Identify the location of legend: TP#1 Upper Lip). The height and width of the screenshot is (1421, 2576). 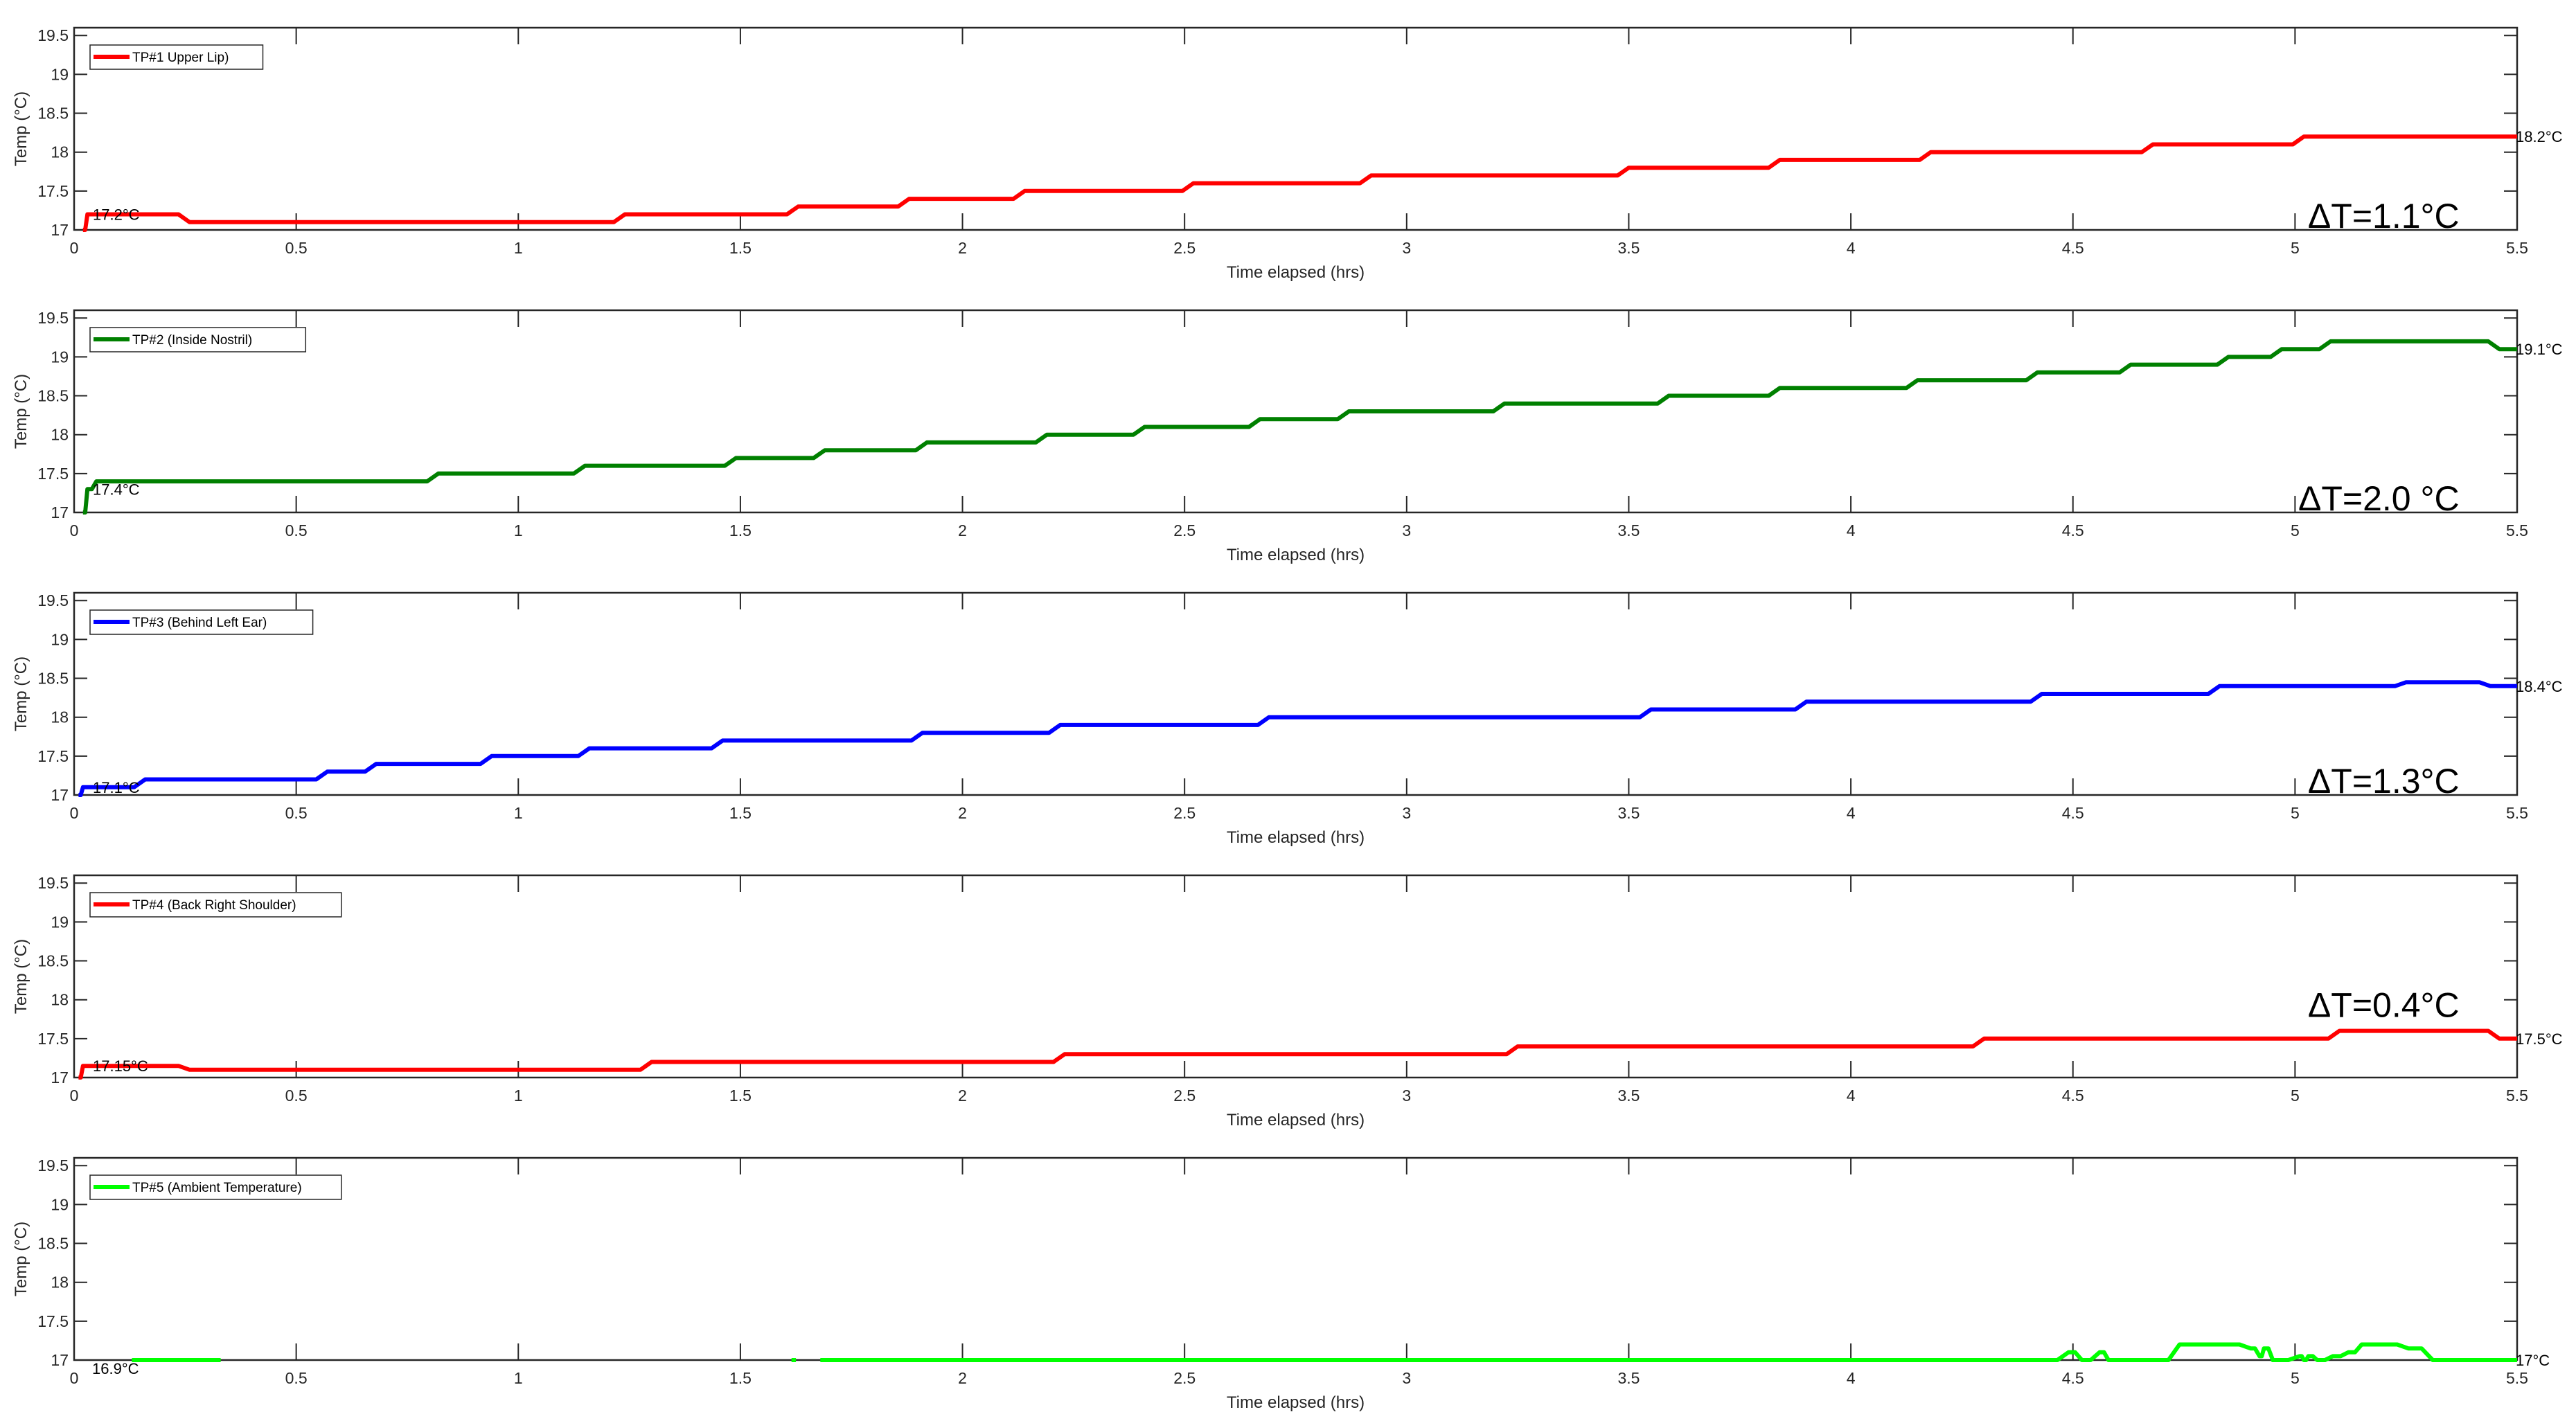
(176, 57).